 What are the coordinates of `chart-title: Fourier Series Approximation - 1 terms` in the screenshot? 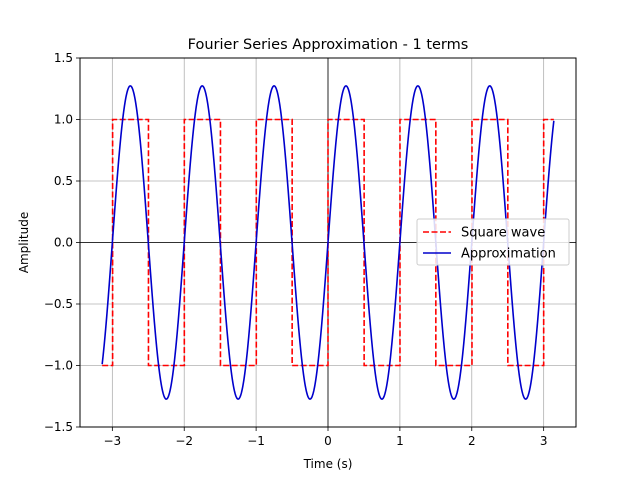 It's located at (328, 45).